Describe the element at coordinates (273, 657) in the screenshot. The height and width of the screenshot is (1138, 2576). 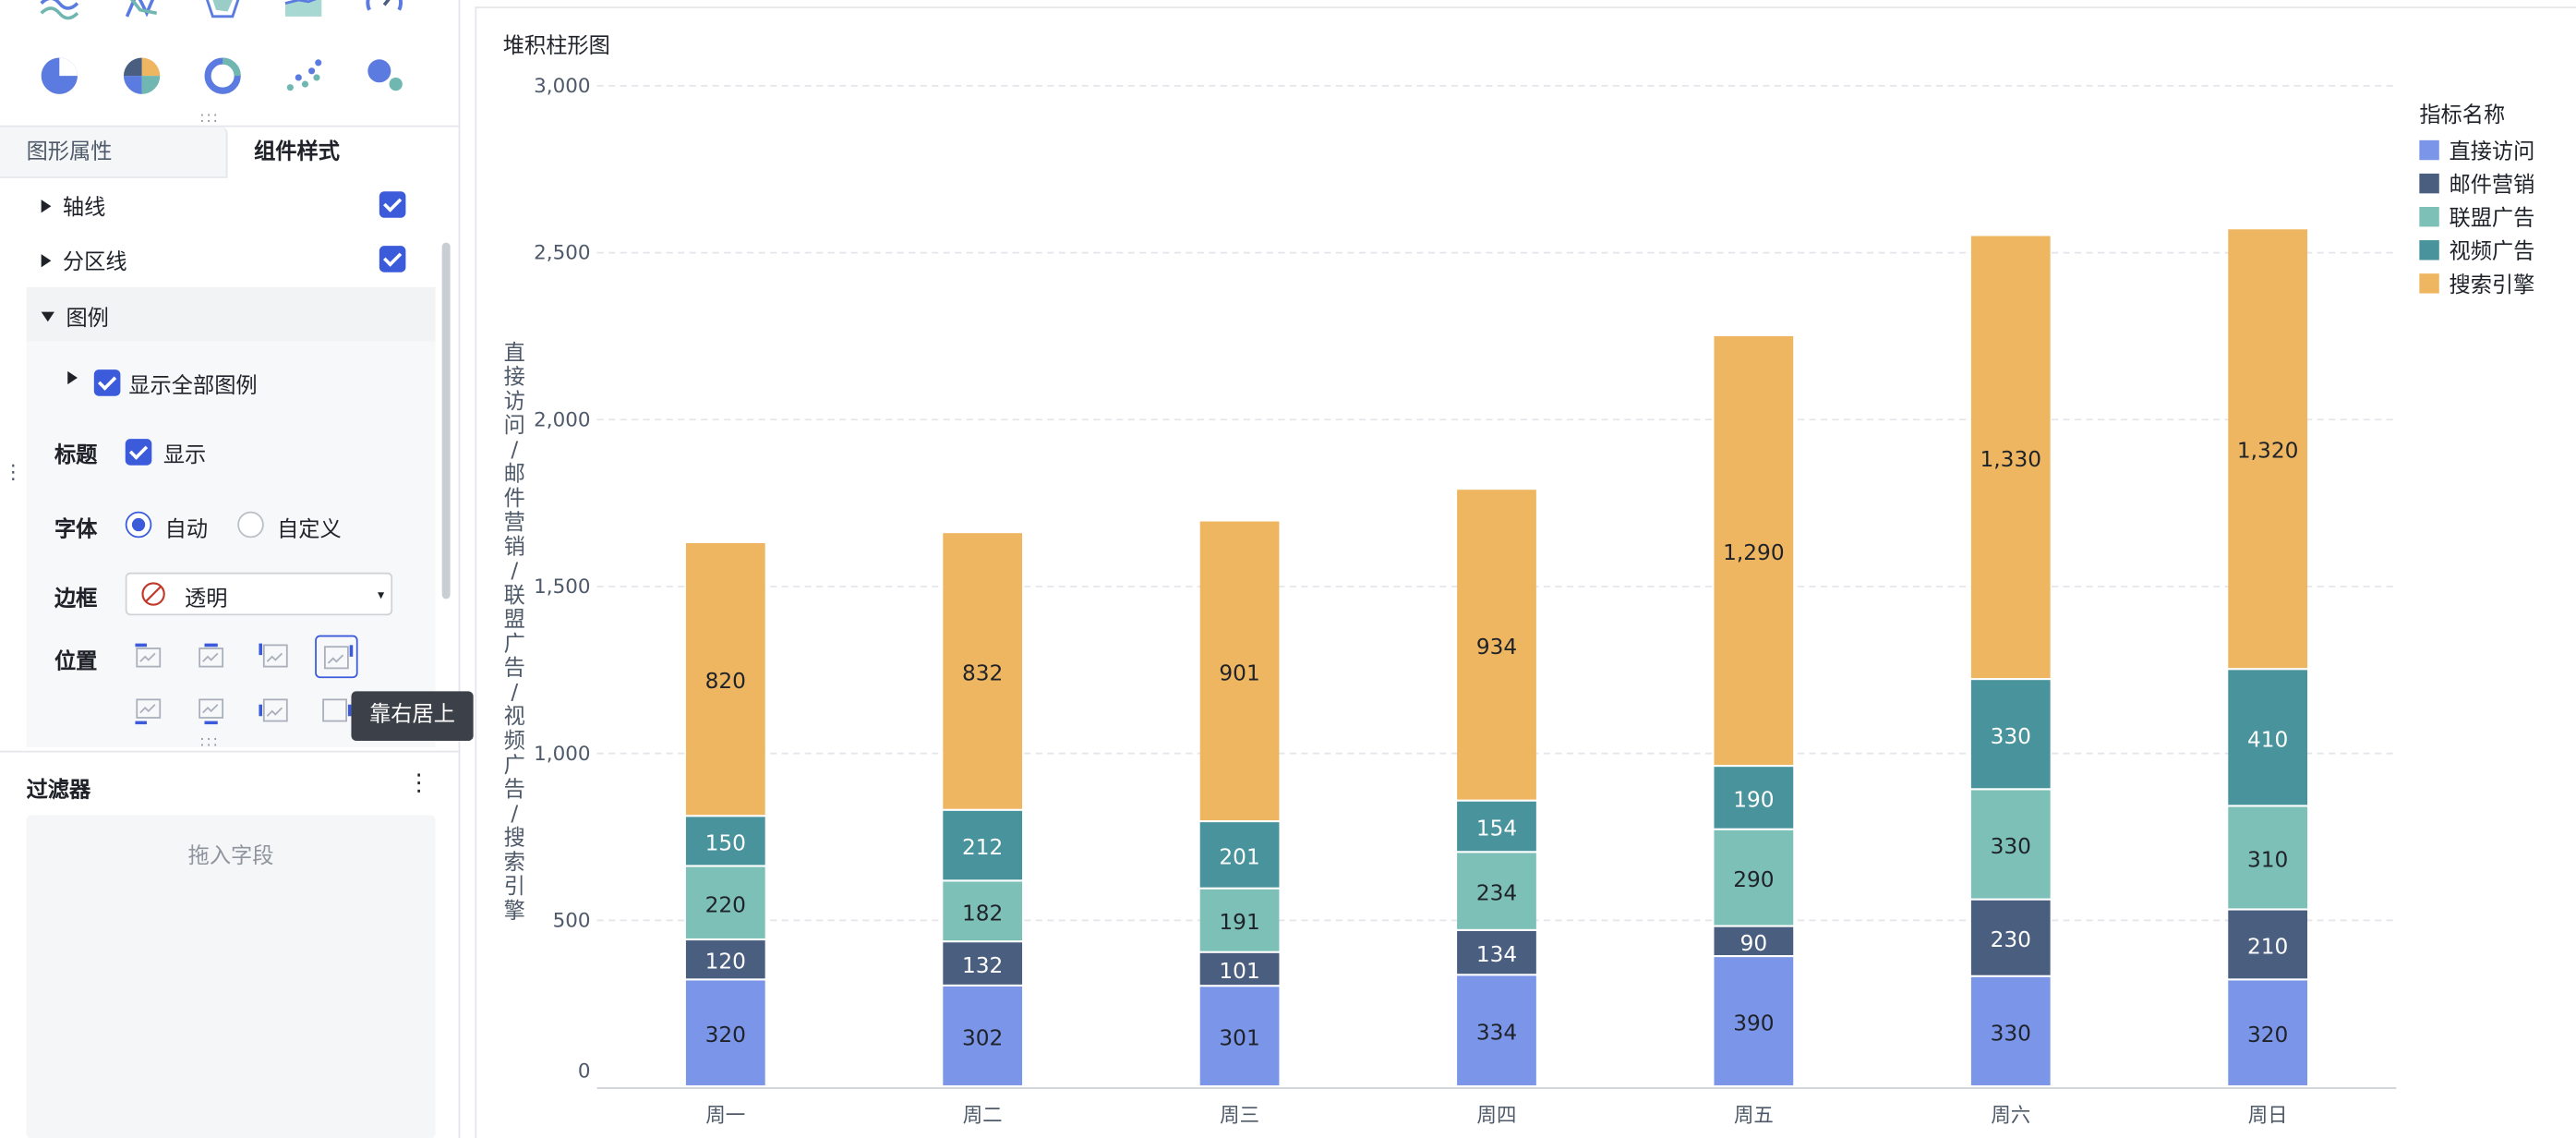
I see `position-left-top-icon` at that location.